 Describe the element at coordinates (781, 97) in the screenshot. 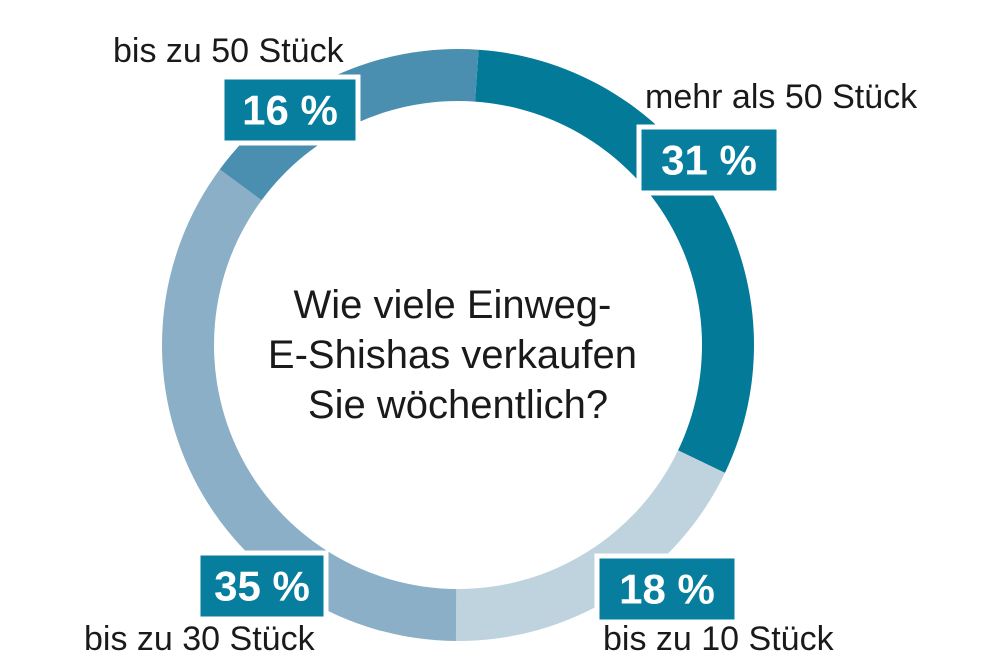

I see `slice-label-mehr-als-50: mehr als 50 Stück` at that location.